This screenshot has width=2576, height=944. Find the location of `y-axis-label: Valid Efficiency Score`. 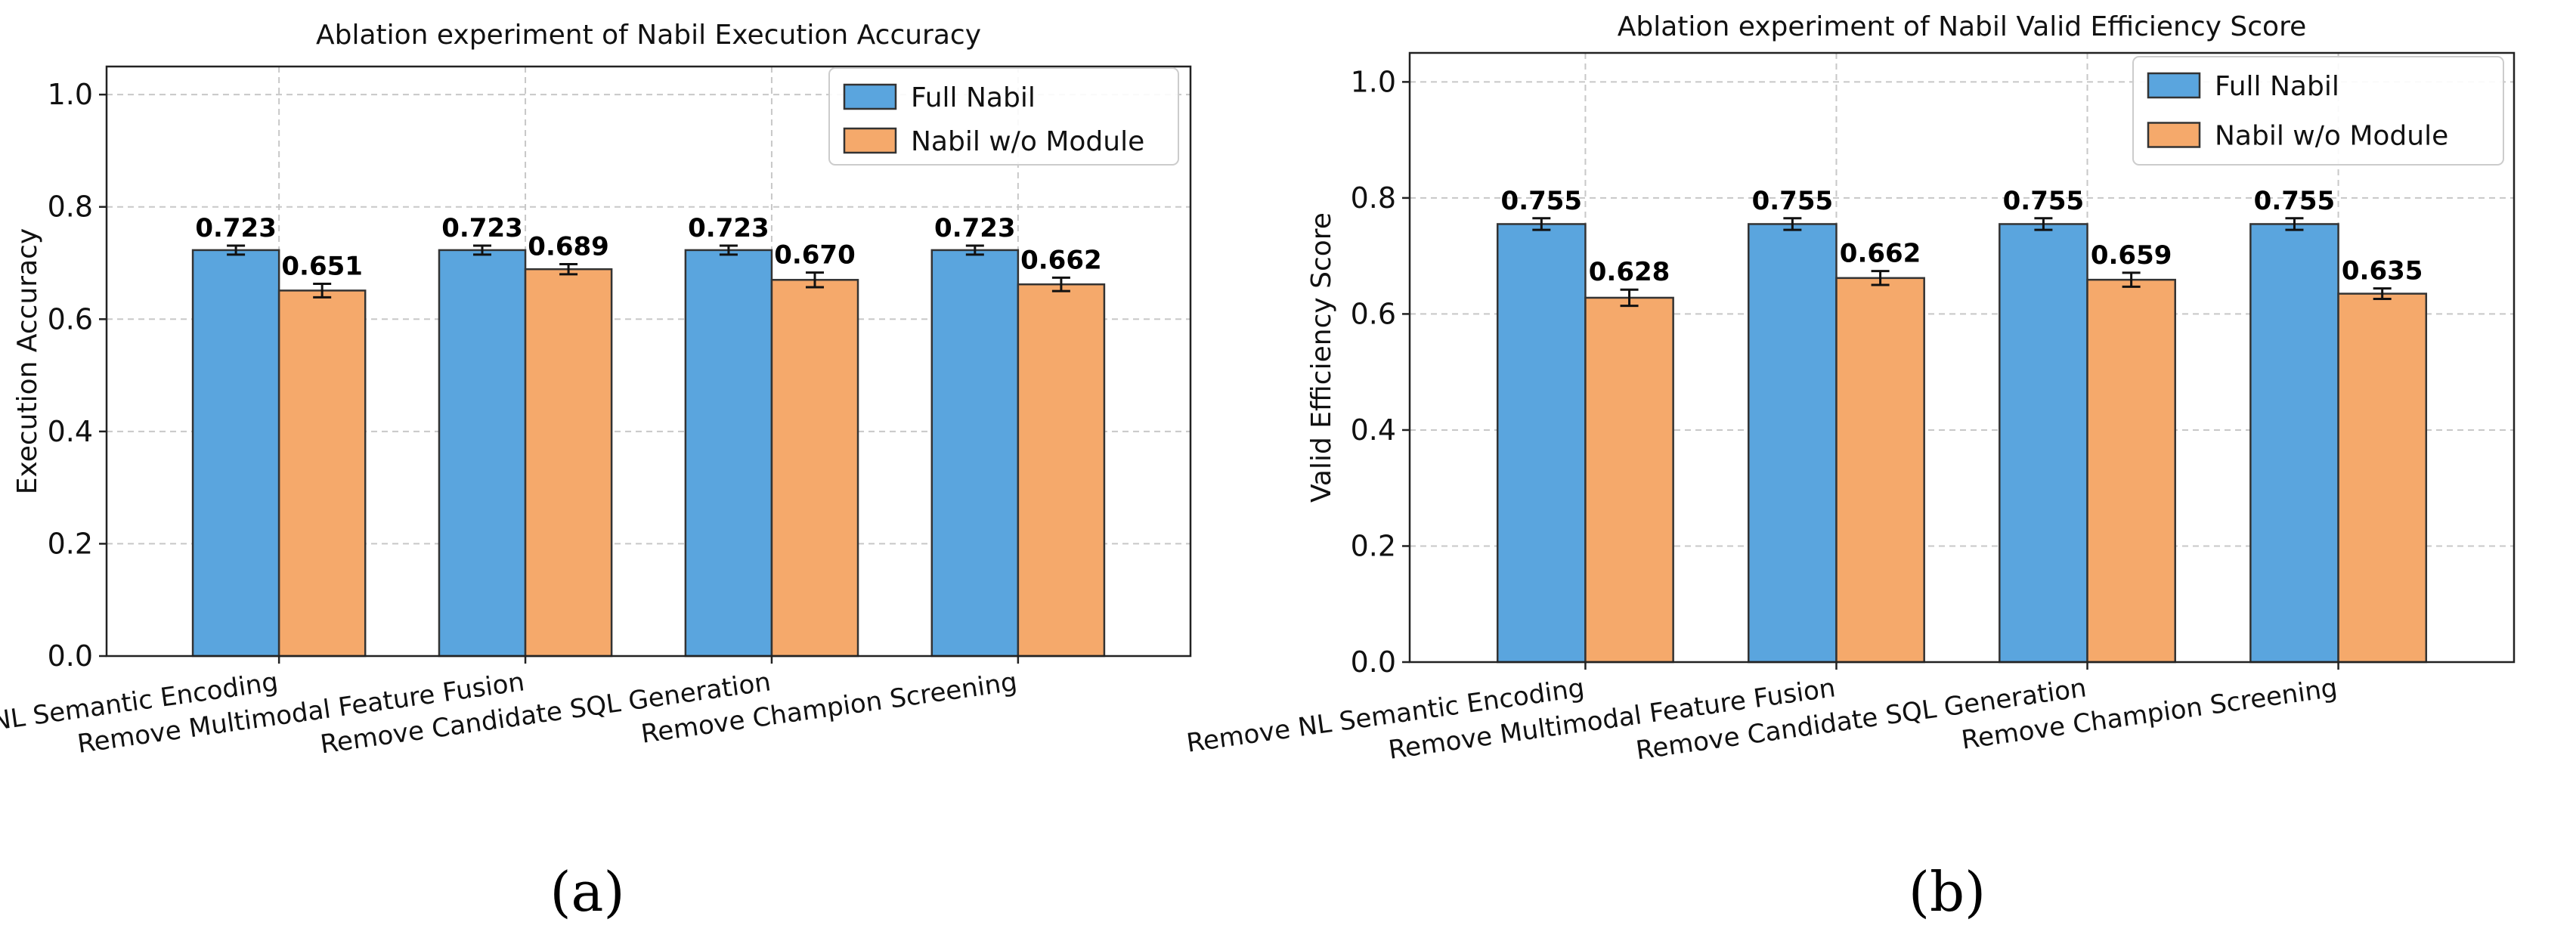

y-axis-label: Valid Efficiency Score is located at coordinates (1321, 358).